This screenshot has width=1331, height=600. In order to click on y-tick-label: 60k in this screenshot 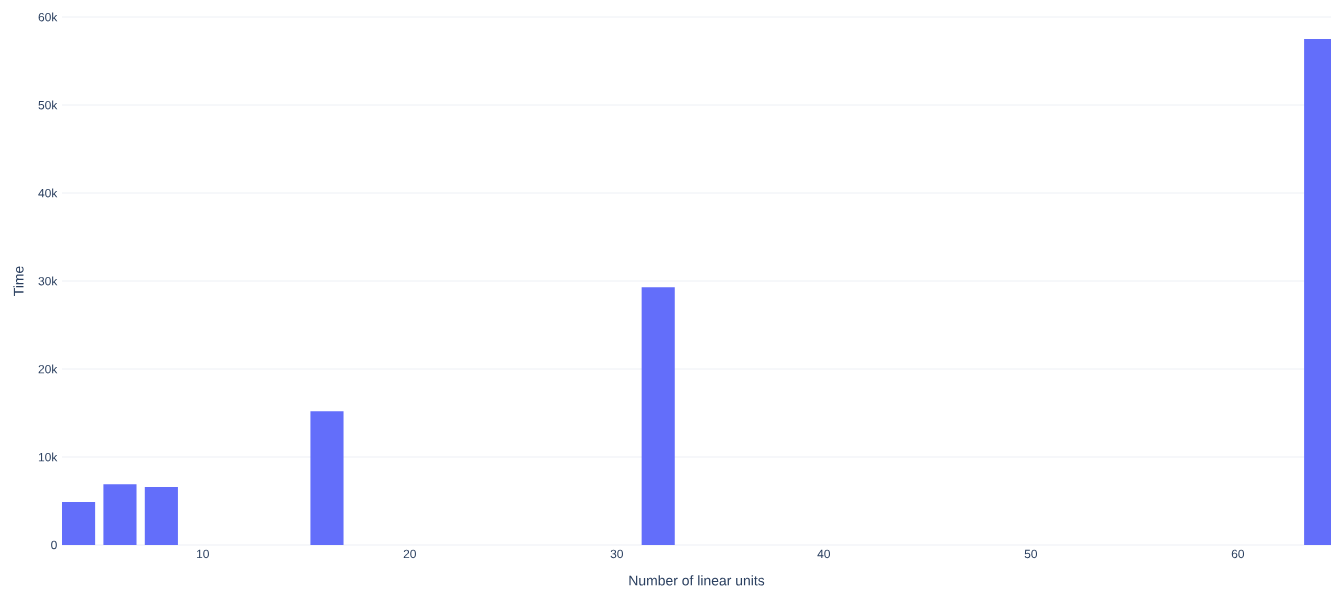, I will do `click(48, 17)`.